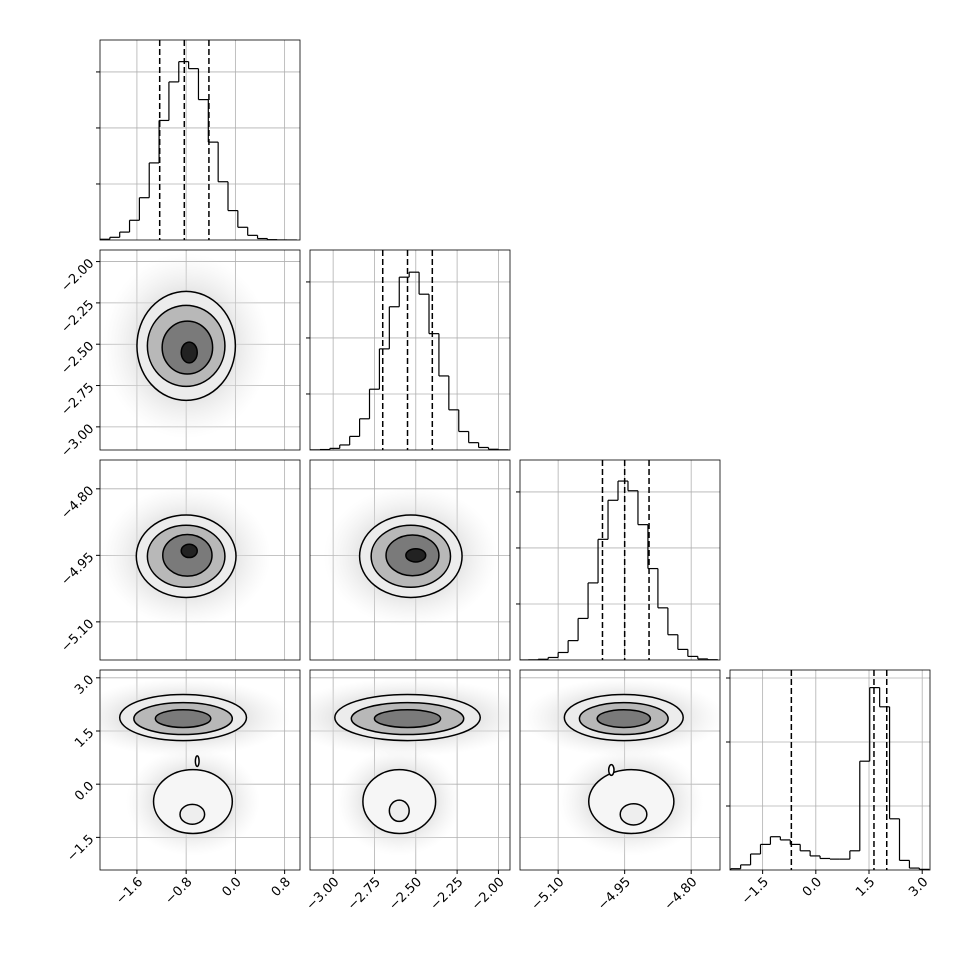 The image size is (970, 970). What do you see at coordinates (129, 891) in the screenshot?
I see `x-tick-label: −1.6` at bounding box center [129, 891].